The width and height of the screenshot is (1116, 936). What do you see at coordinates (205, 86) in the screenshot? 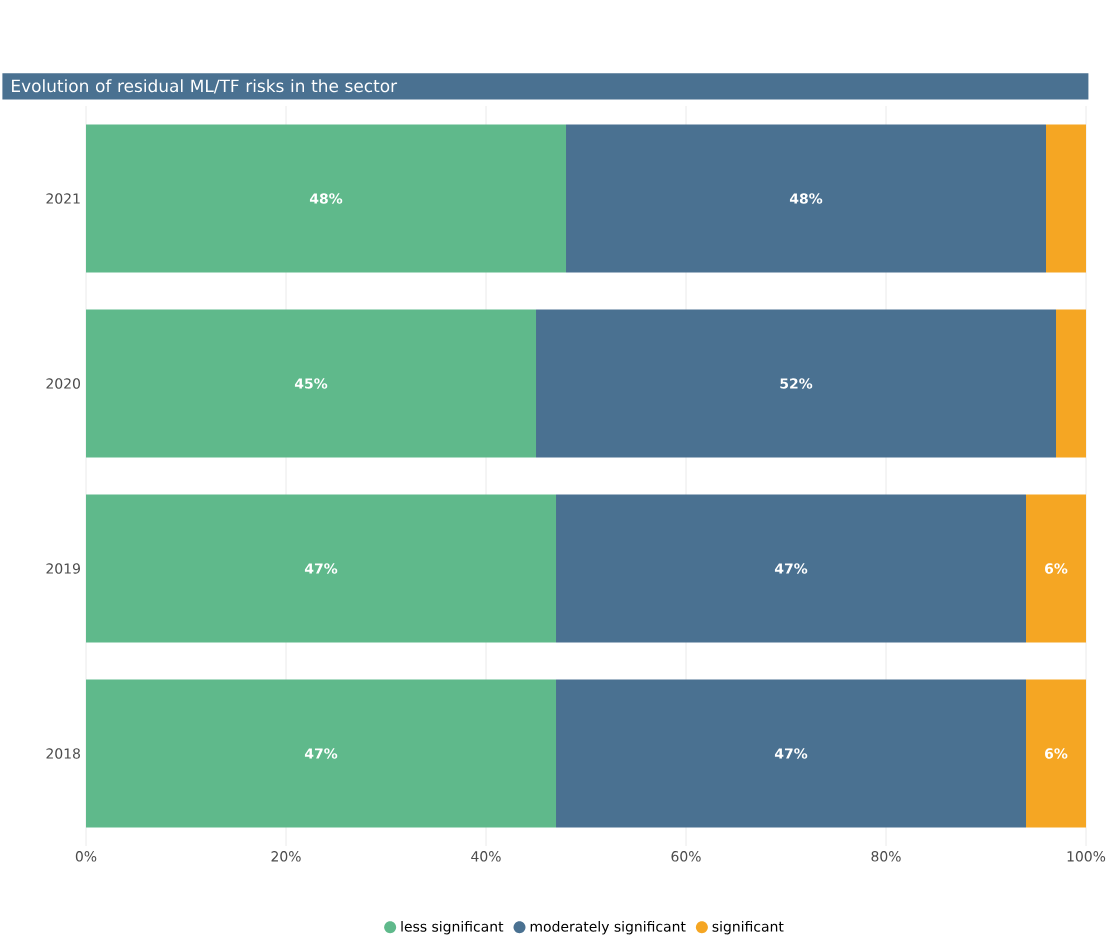
I see `chart-title: Evolution of residual ML/TF risks in the sector` at bounding box center [205, 86].